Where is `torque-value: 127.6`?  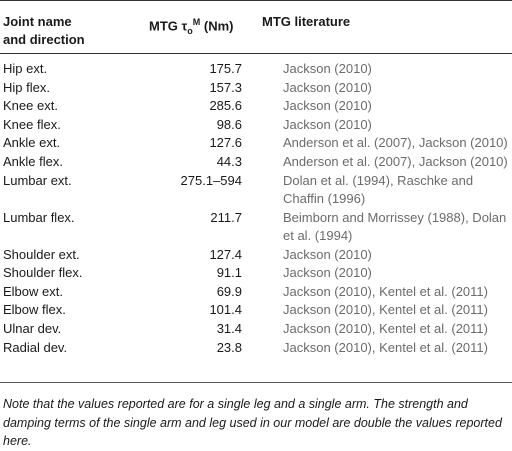 torque-value: 127.6 is located at coordinates (225, 143).